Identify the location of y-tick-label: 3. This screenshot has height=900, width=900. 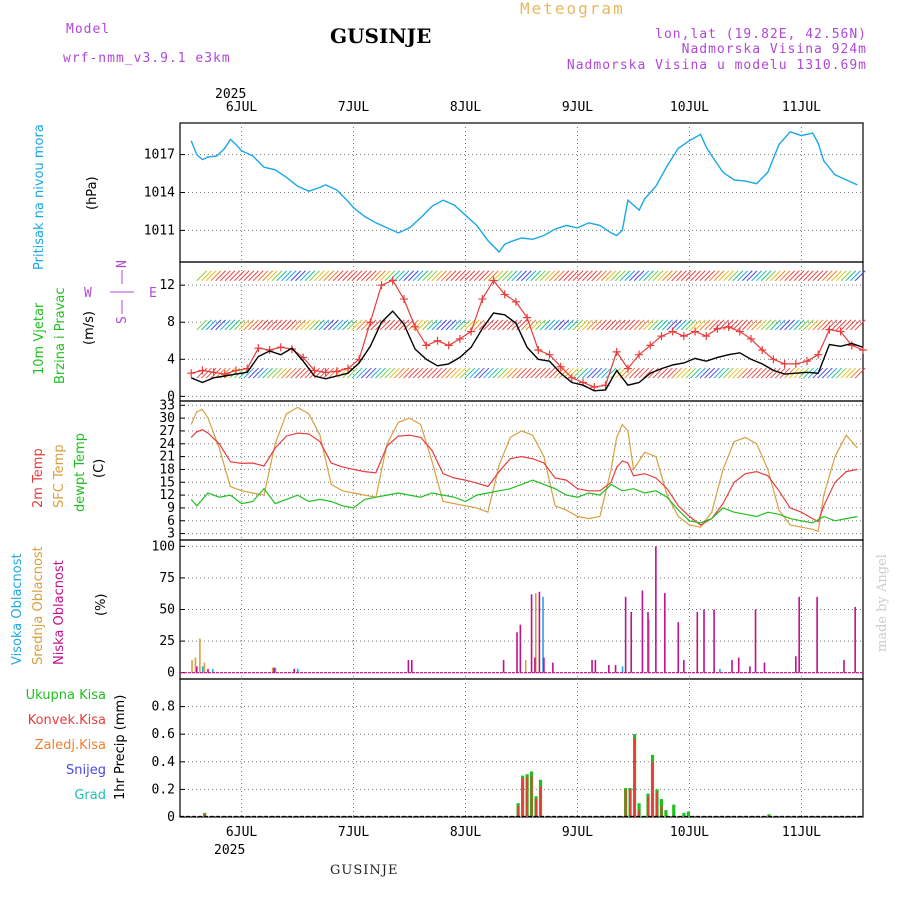
(171, 534).